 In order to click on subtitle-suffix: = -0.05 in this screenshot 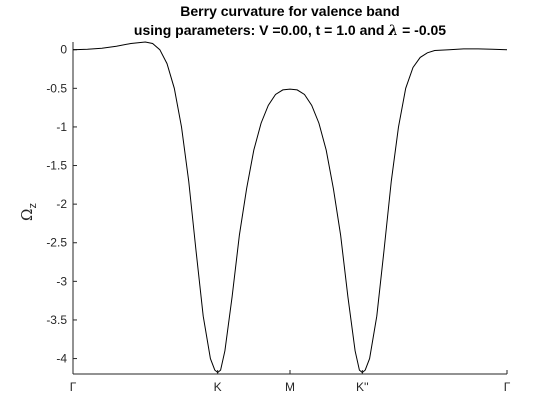, I will do `click(422, 30)`.